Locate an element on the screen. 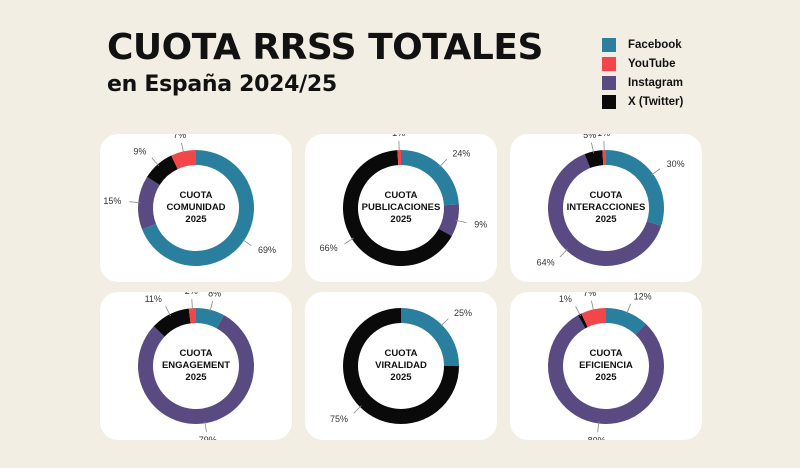 The width and height of the screenshot is (800, 468). legend-item-youtube: YouTube is located at coordinates (642, 63).